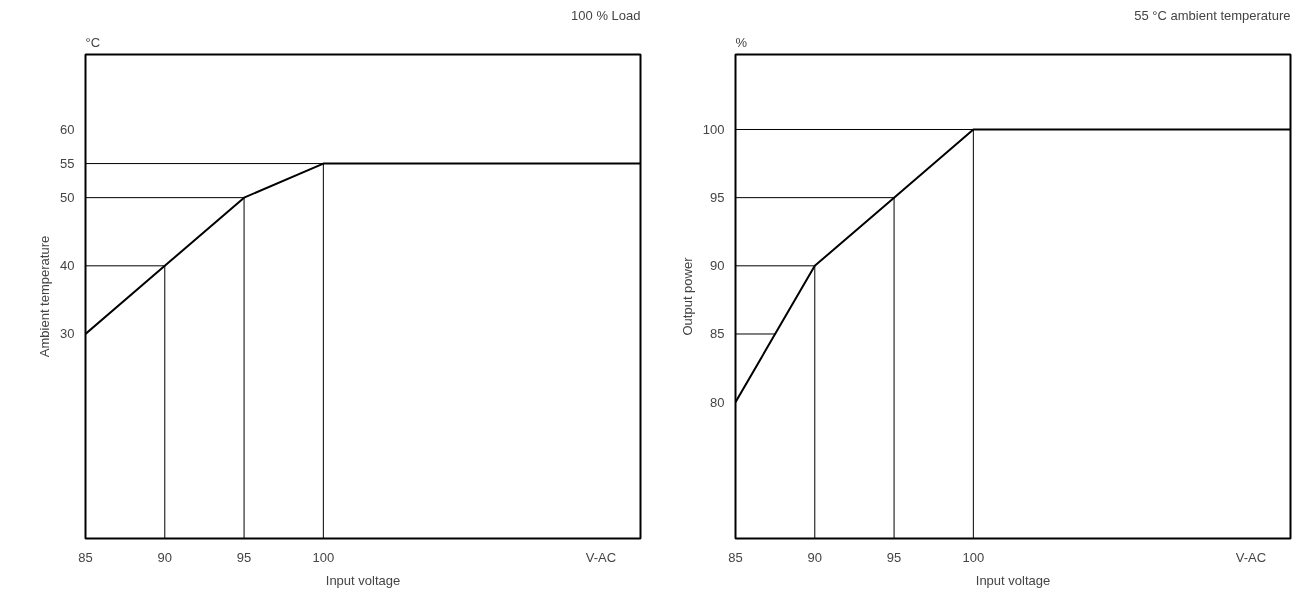 The image size is (1306, 602). What do you see at coordinates (717, 198) in the screenshot?
I see `y-tick-label: 95` at bounding box center [717, 198].